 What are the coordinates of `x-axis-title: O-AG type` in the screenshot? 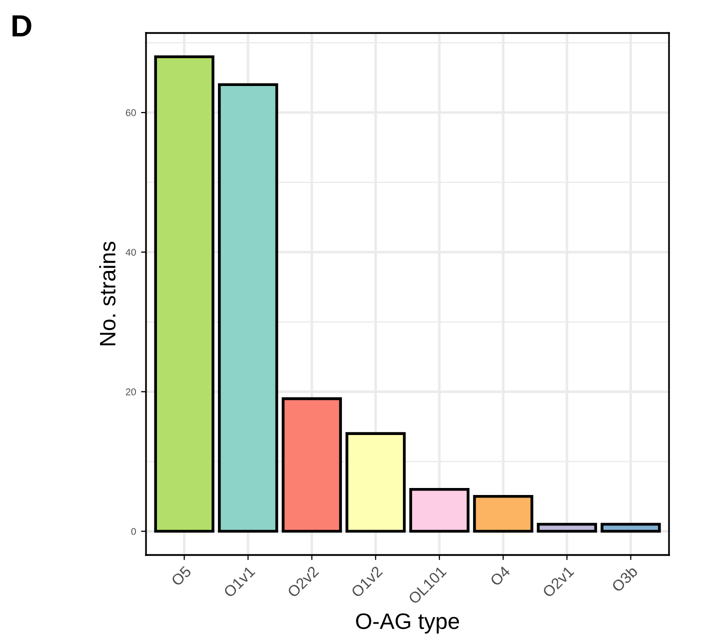 It's located at (407, 623).